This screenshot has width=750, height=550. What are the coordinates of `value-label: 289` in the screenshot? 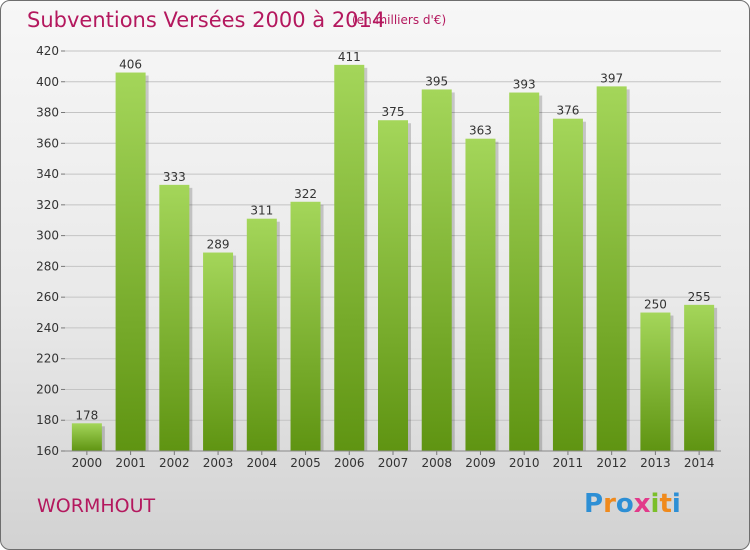 It's located at (218, 245).